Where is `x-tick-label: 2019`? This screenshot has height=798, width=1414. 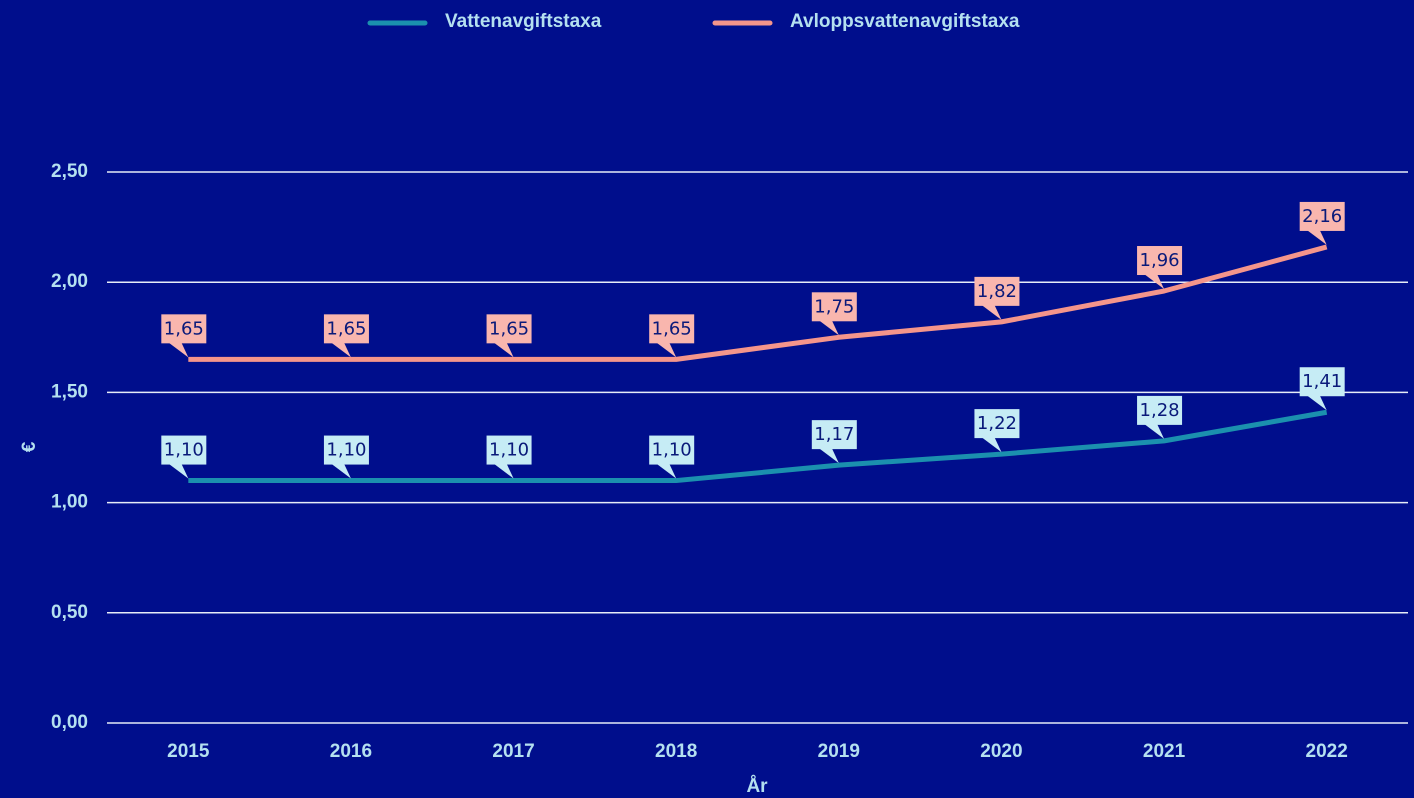 x-tick-label: 2019 is located at coordinates (839, 751).